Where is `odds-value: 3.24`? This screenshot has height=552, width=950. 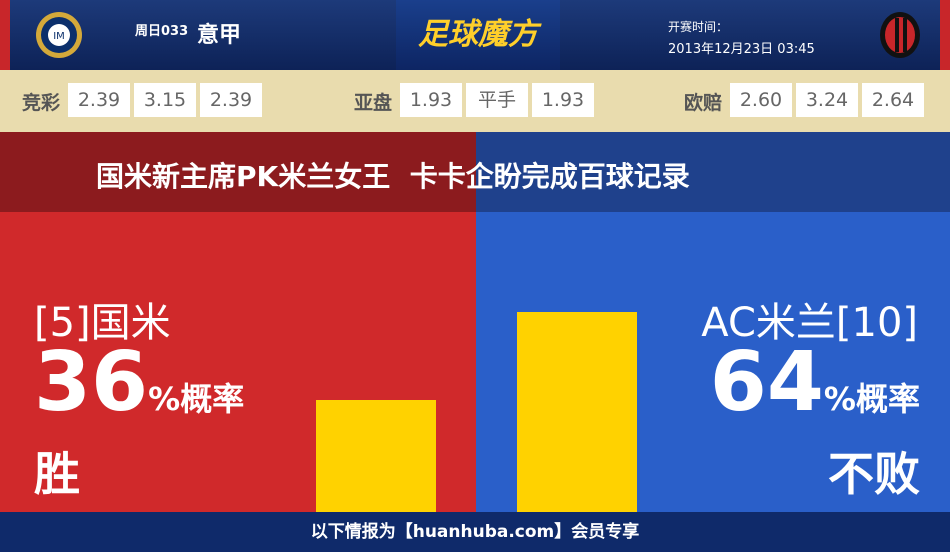 odds-value: 3.24 is located at coordinates (827, 100).